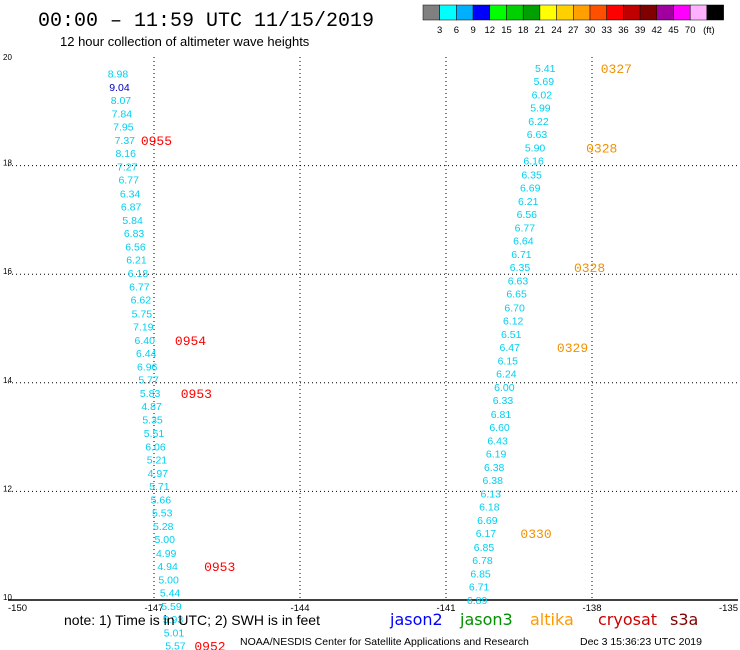 This screenshot has height=650, width=740. I want to click on wave-height-value: 6.60, so click(499, 428).